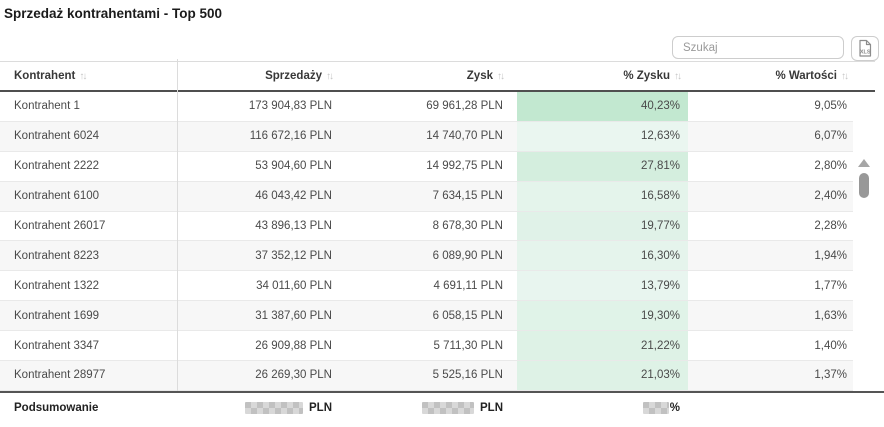  What do you see at coordinates (830, 375) in the screenshot?
I see `cell-wartosc-pct: 1,37%` at bounding box center [830, 375].